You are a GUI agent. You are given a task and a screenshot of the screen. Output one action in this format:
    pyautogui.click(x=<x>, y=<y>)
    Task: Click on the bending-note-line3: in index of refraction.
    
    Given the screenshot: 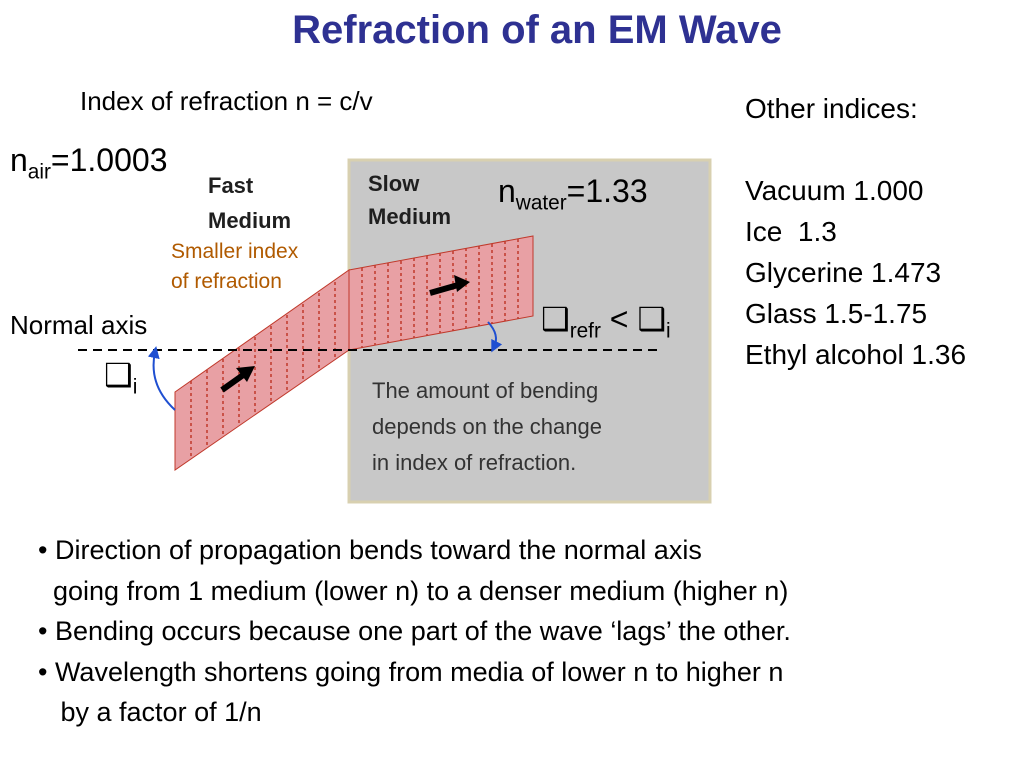 What is the action you would take?
    pyautogui.click(x=474, y=462)
    